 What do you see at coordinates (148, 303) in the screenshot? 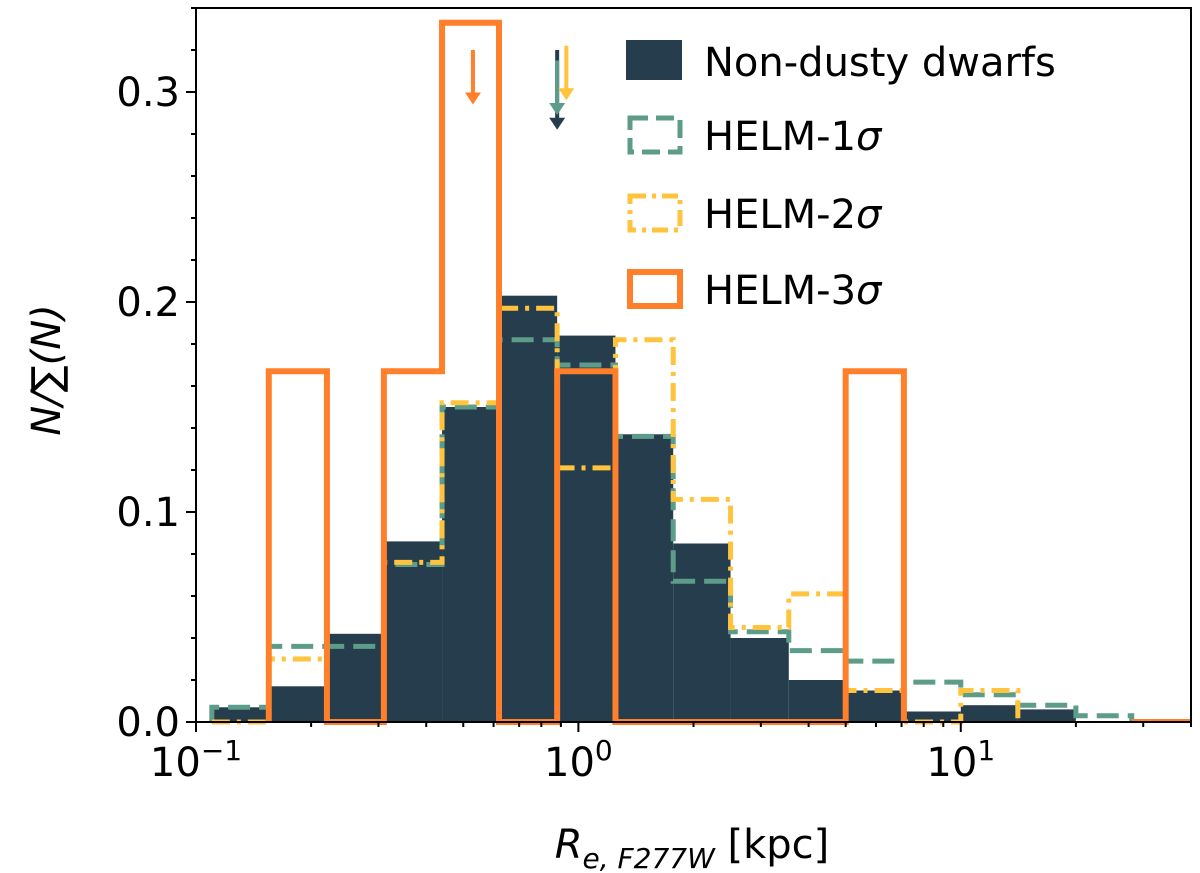
I see `y-tick-label-2: 0.2` at bounding box center [148, 303].